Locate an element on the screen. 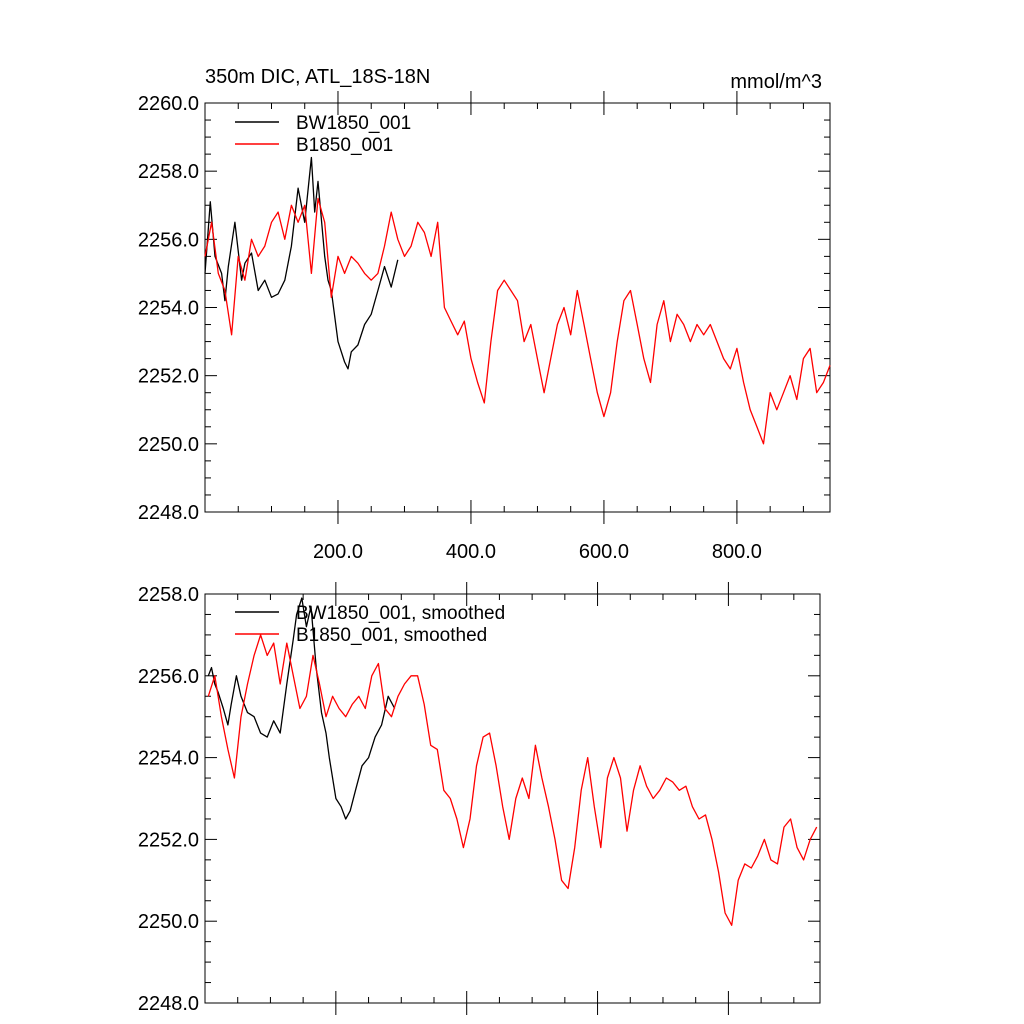 This screenshot has width=1024, height=1024. legend-label: B1850_001 is located at coordinates (344, 145).